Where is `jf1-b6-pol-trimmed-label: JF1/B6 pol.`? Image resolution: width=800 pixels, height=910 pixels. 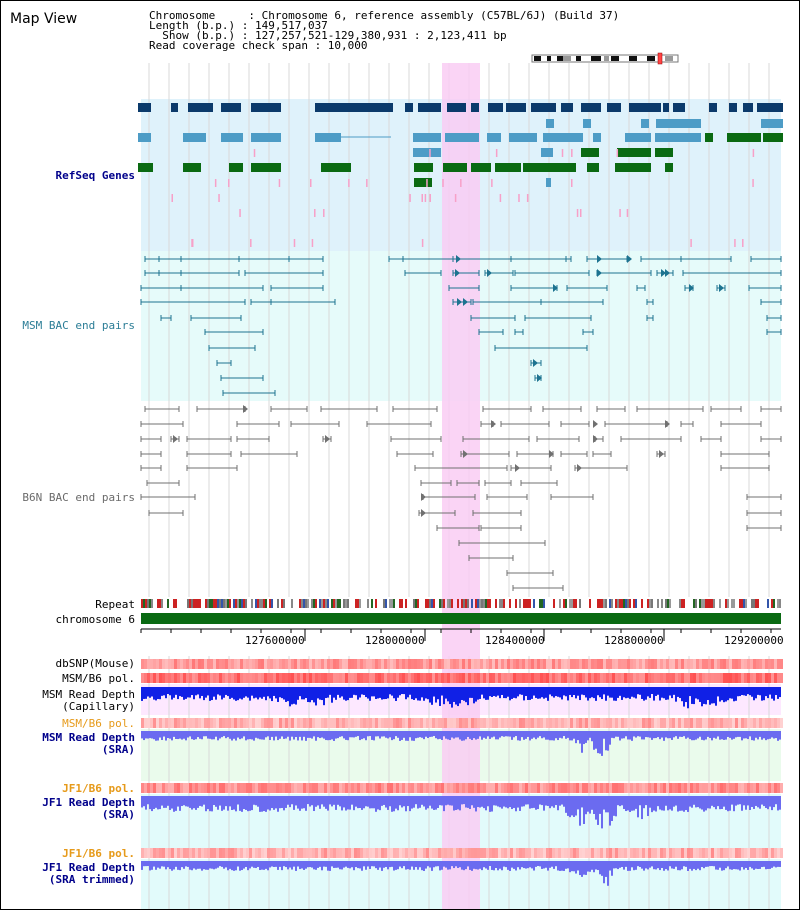 jf1-b6-pol-trimmed-label: JF1/B6 pol. is located at coordinates (98, 853).